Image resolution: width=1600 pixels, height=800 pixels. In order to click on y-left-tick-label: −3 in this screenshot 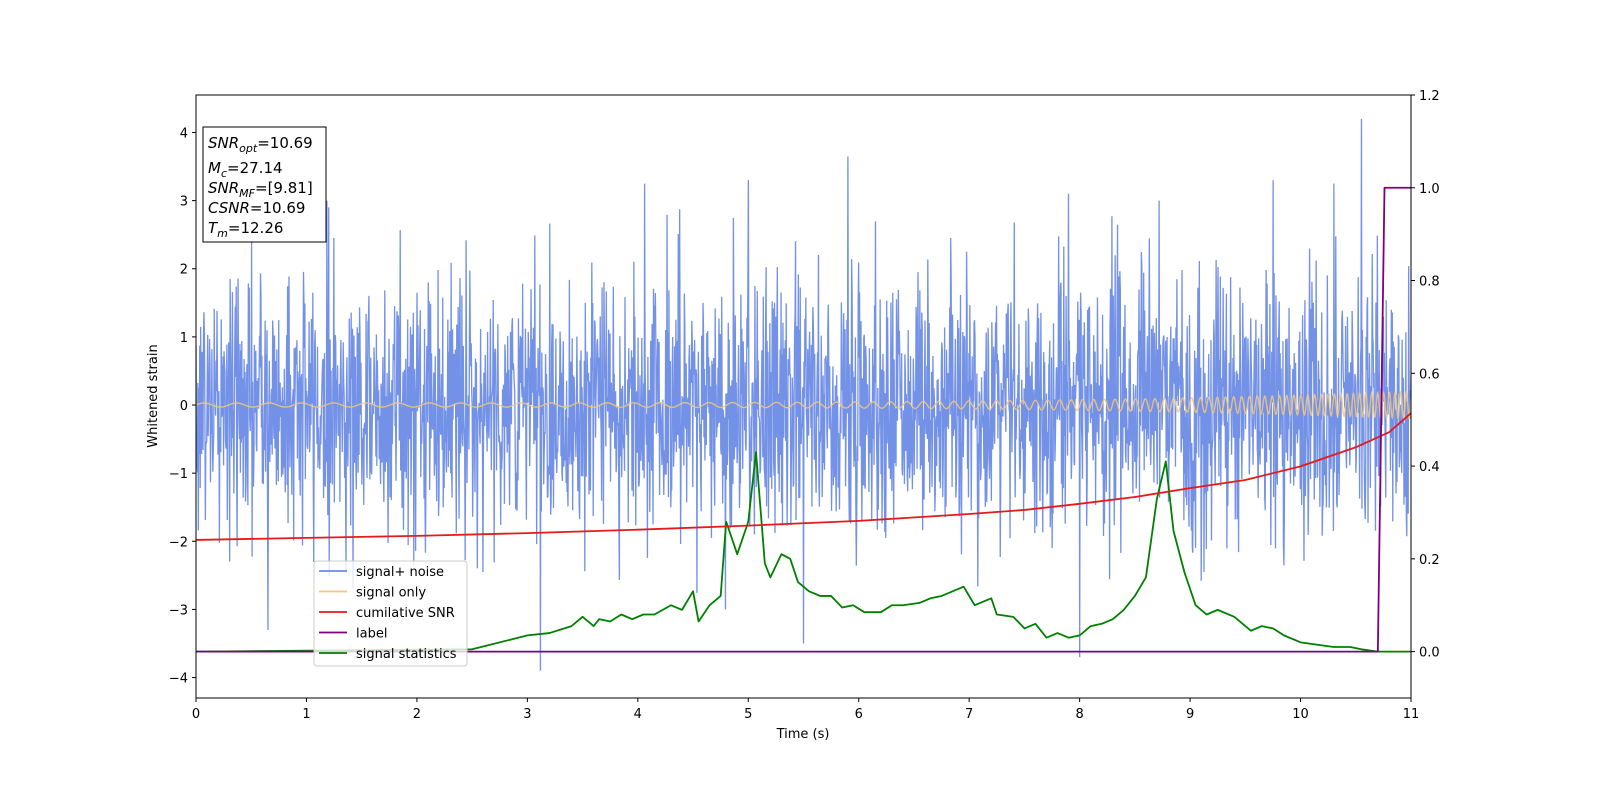, I will do `click(178, 610)`.